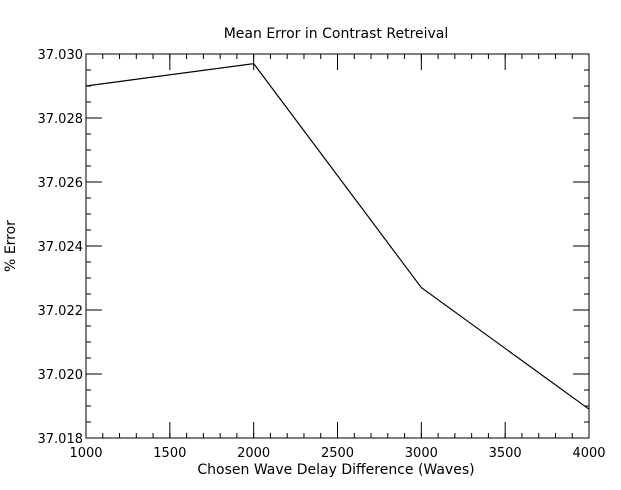 The image size is (621, 490). I want to click on x-tick-label: 4000, so click(588, 453).